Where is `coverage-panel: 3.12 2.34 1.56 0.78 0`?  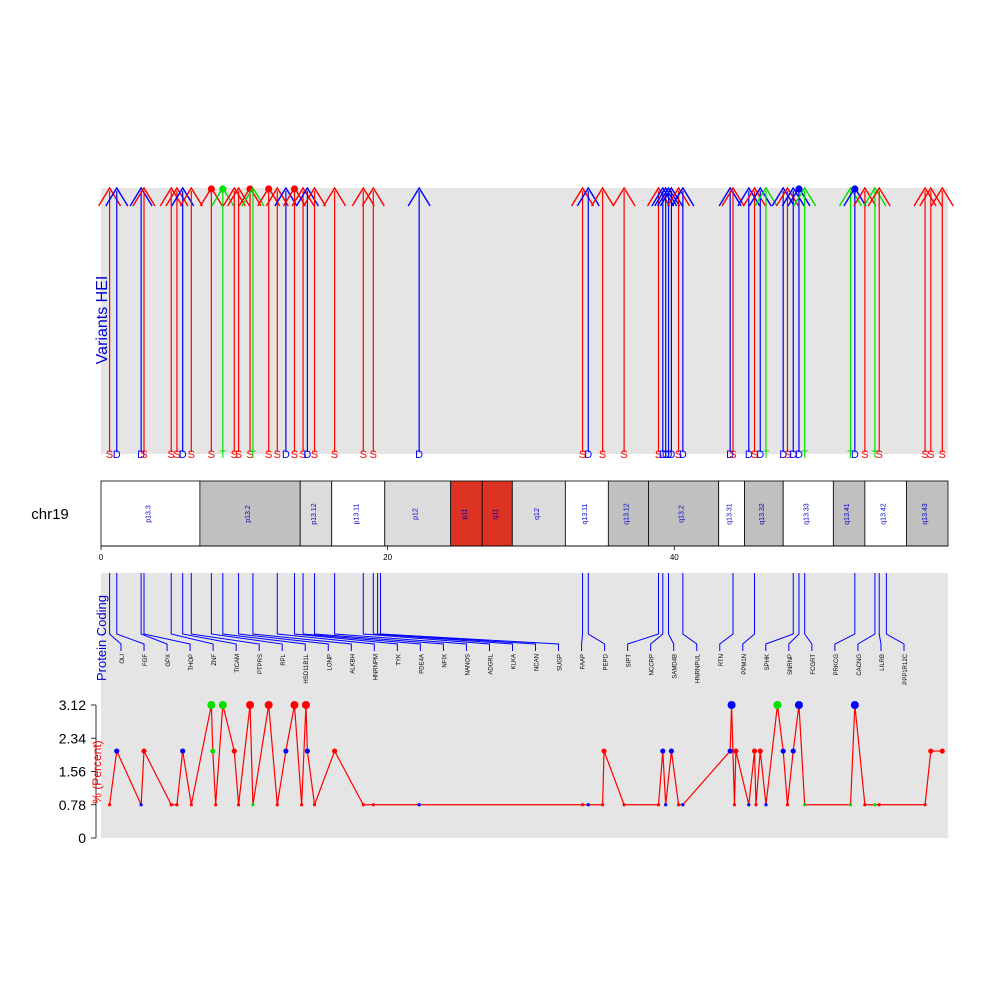
coverage-panel: 3.12 2.34 1.56 0.78 0 is located at coordinates (503, 771).